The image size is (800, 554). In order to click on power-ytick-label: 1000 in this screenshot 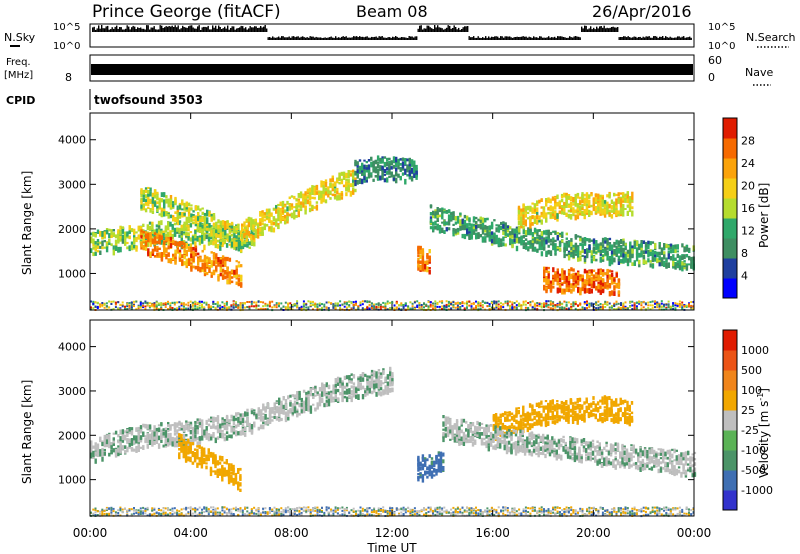, I will do `click(72, 273)`.